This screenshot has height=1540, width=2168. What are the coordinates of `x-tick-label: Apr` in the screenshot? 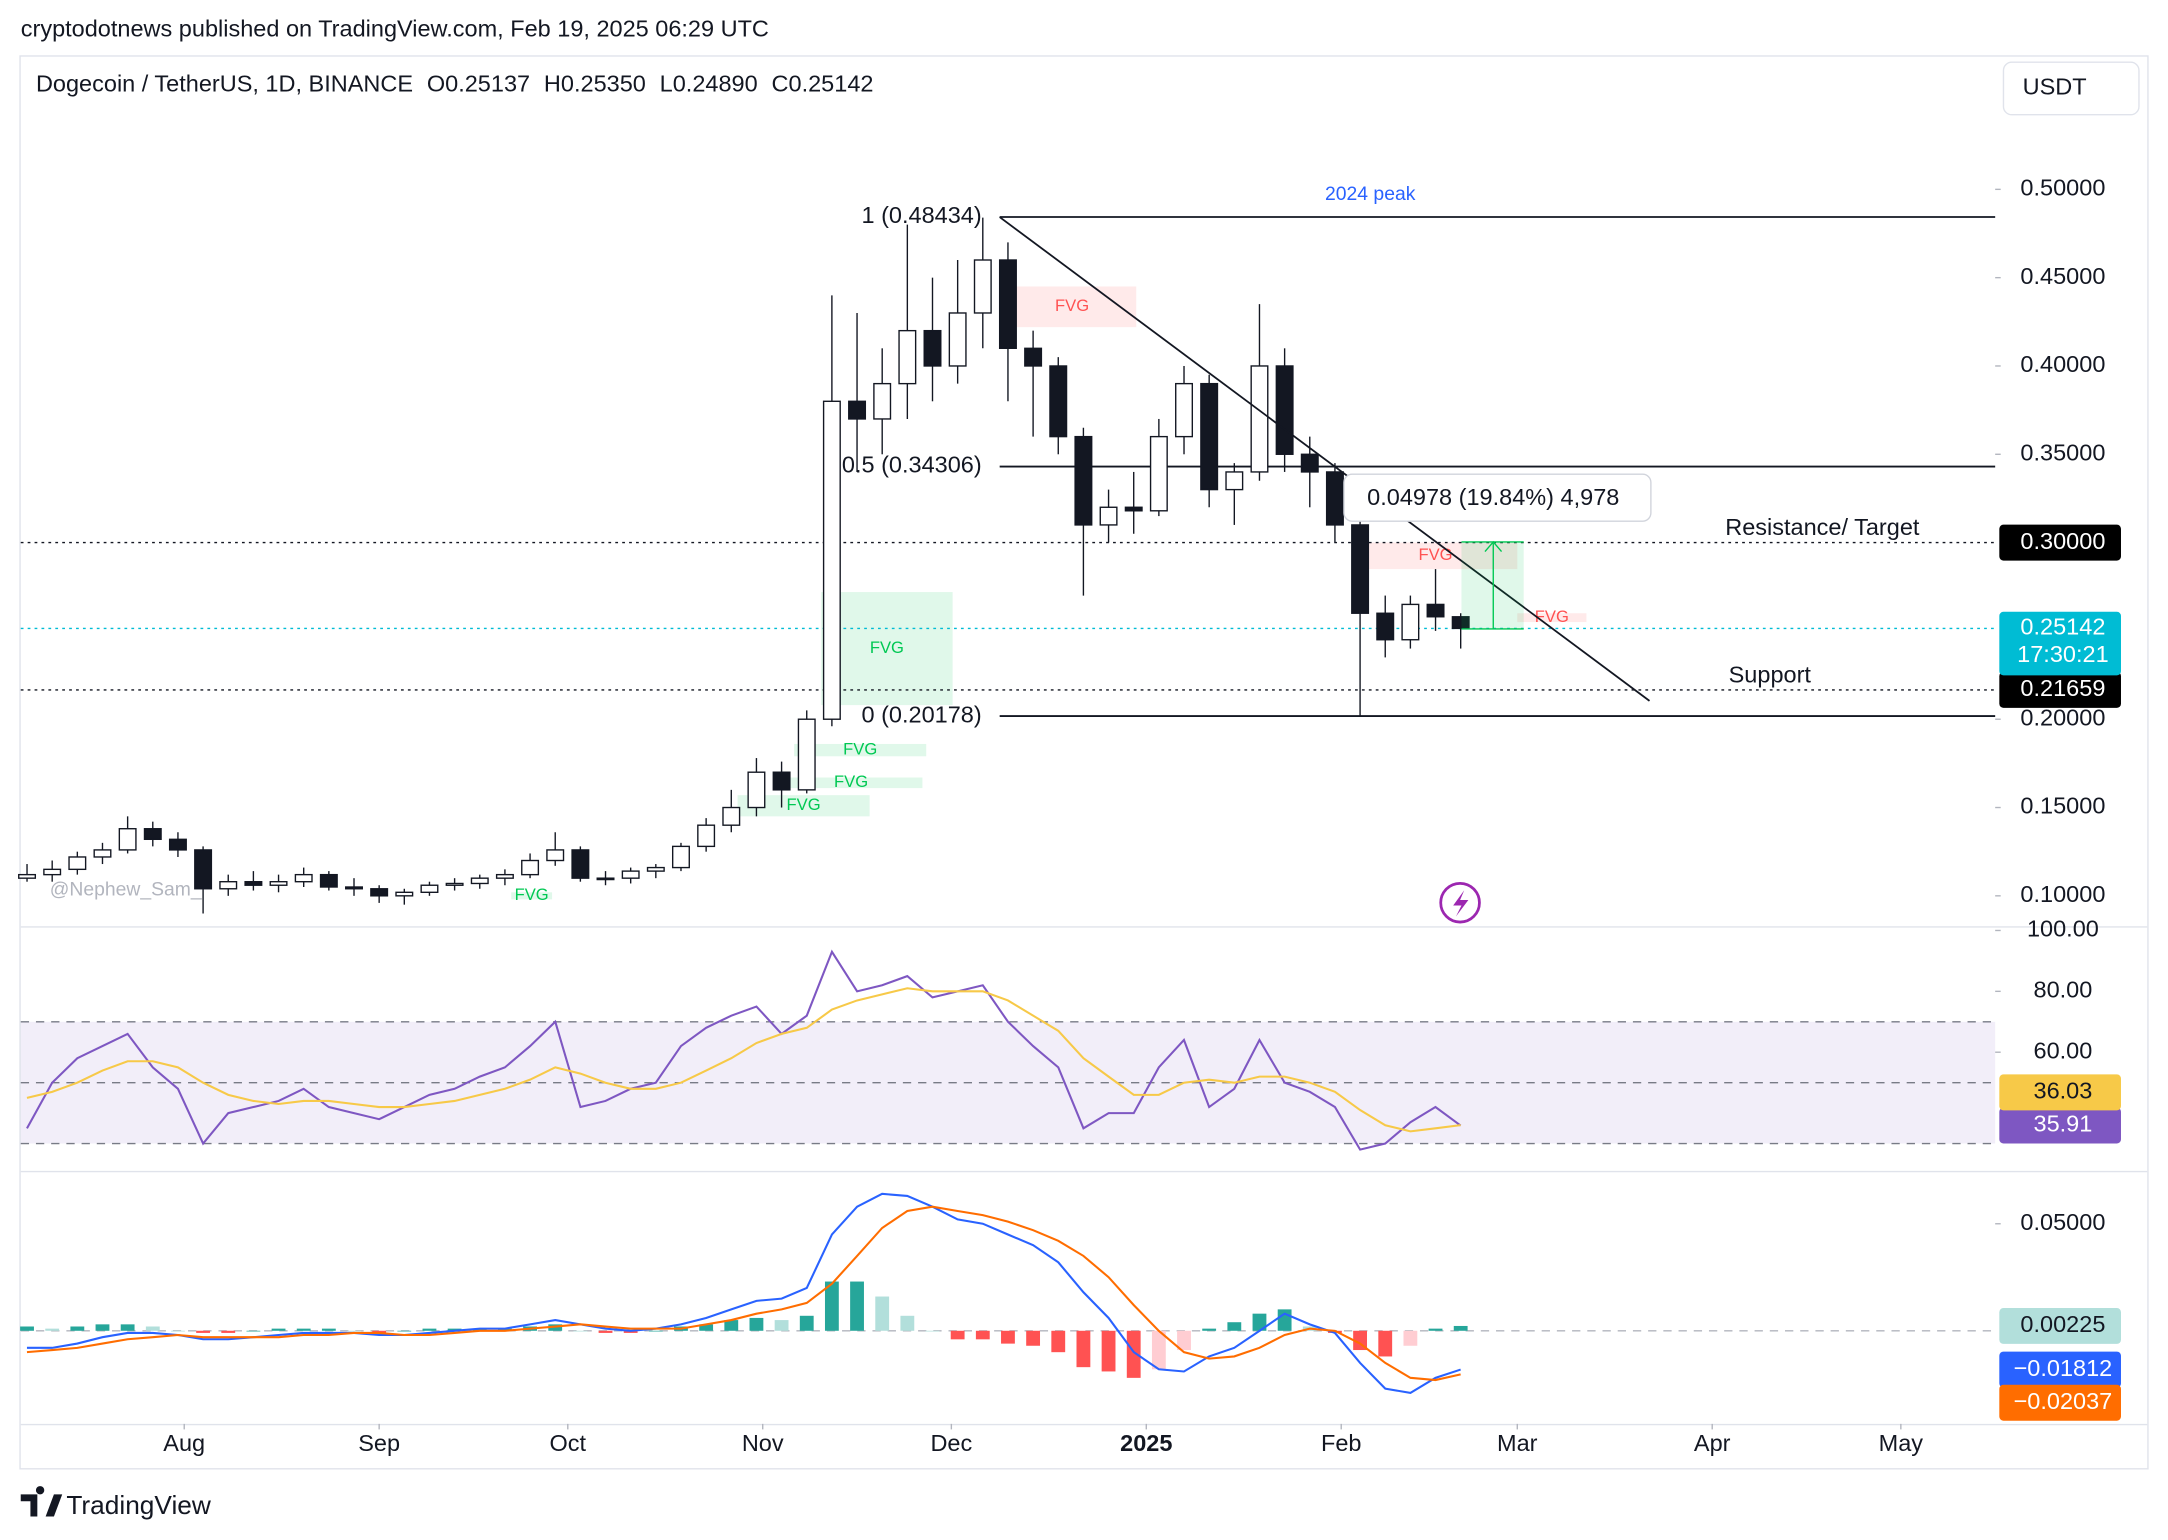 It's located at (1712, 1443).